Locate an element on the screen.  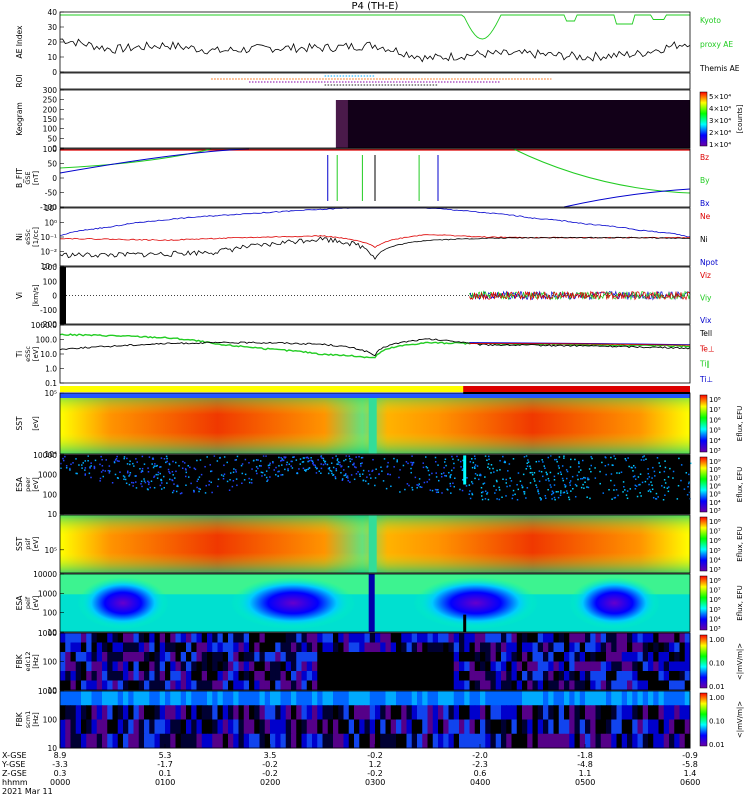
y-tick-label: 0.1 is located at coordinates (51, 383).